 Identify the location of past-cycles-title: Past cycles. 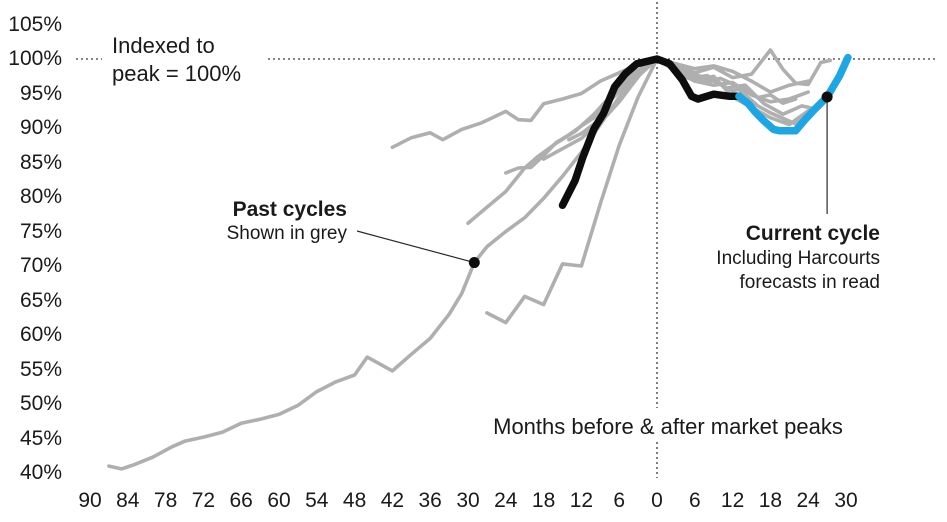
(289, 209).